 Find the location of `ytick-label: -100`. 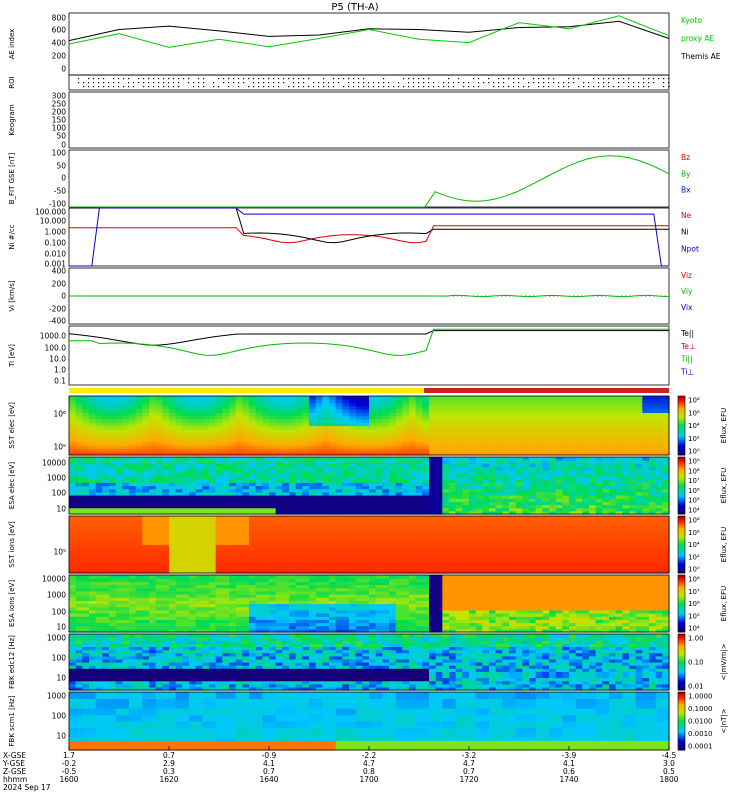

ytick-label: -100 is located at coordinates (57, 204).